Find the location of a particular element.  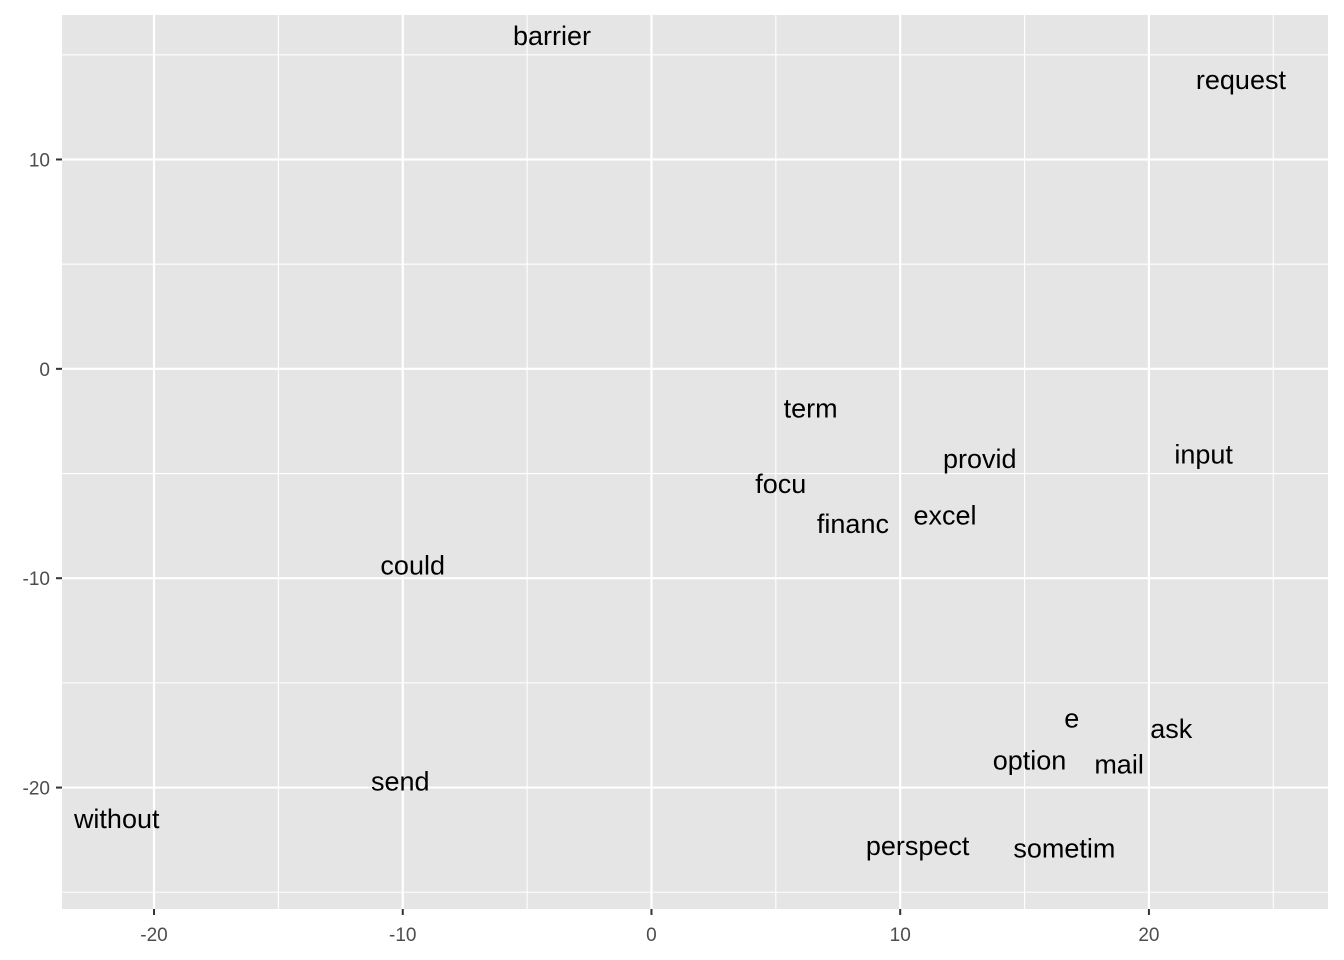

point-label-e: e is located at coordinates (1071, 718).